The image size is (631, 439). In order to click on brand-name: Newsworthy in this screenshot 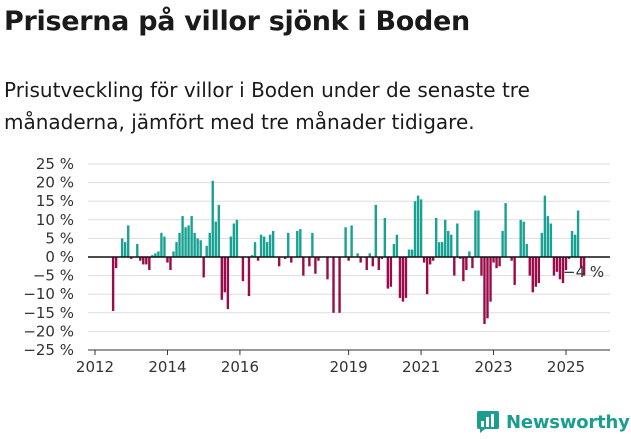, I will do `click(568, 422)`.